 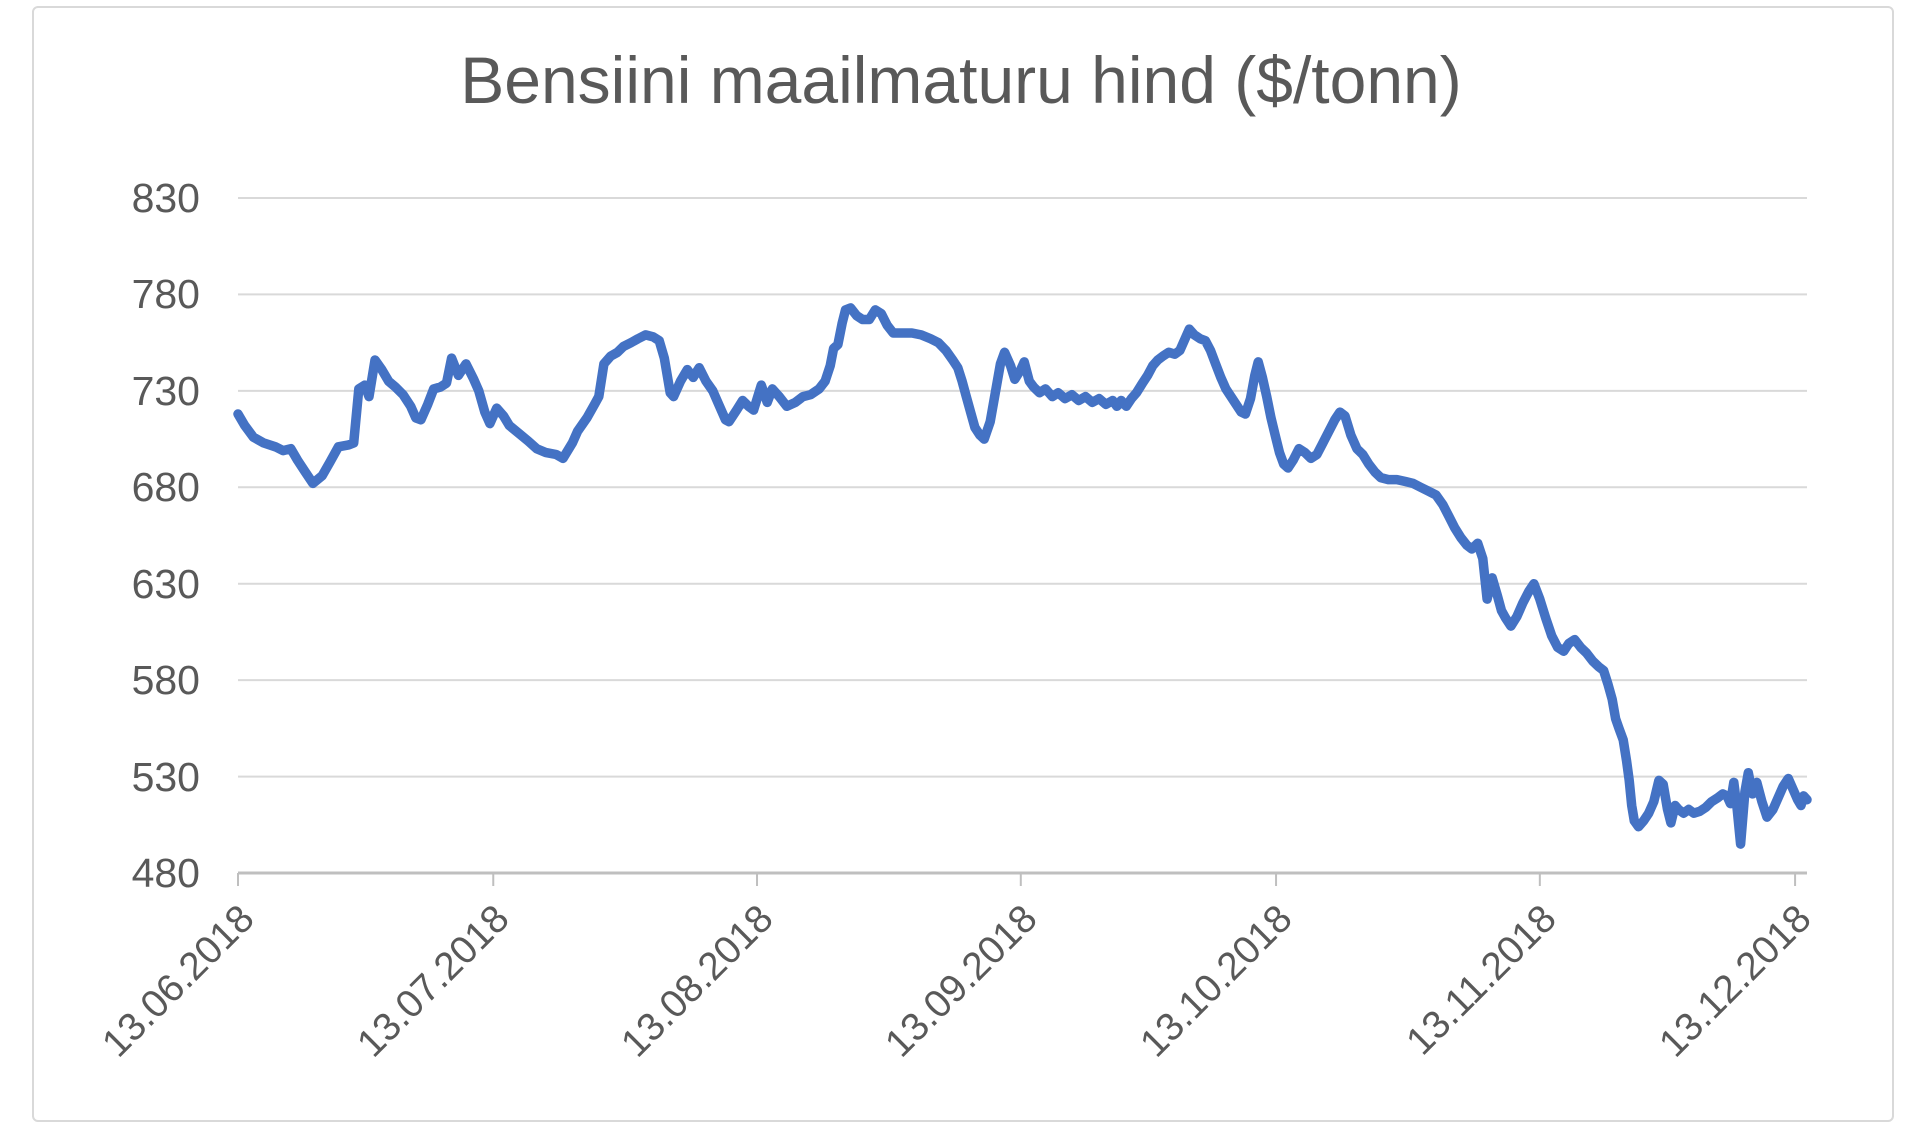 What do you see at coordinates (165, 390) in the screenshot?
I see `y-axis-label-730: 730` at bounding box center [165, 390].